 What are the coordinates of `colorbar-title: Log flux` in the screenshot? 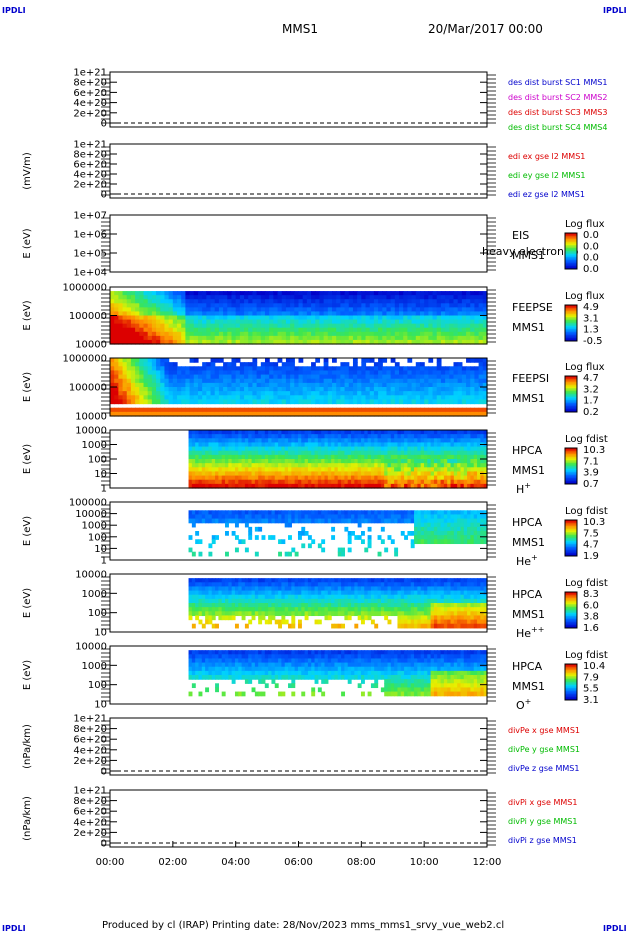 It's located at (585, 296).